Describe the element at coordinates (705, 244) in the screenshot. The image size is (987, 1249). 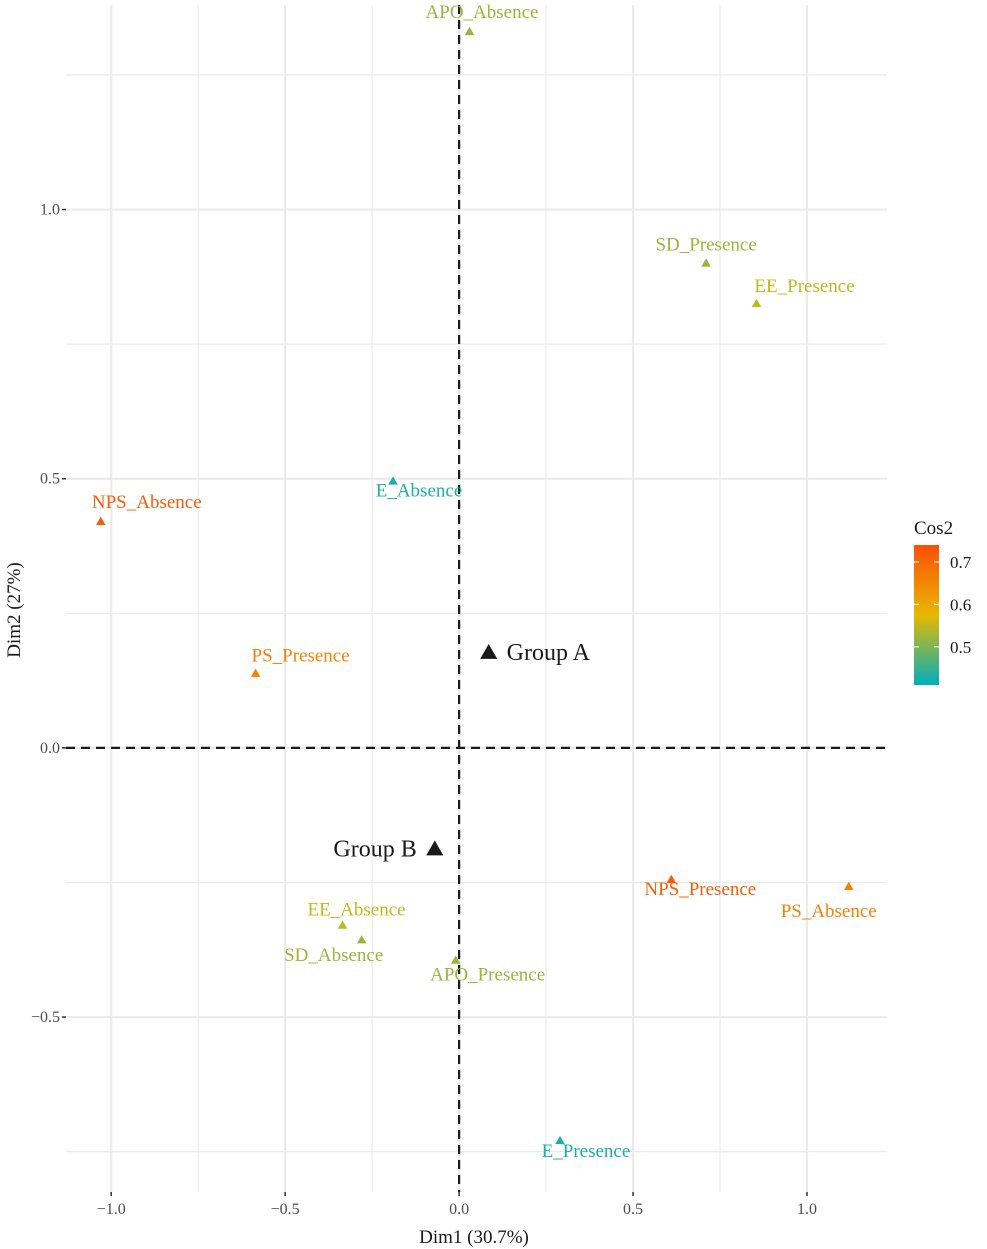
I see `point-label-sd-presence: SD_Presence` at that location.